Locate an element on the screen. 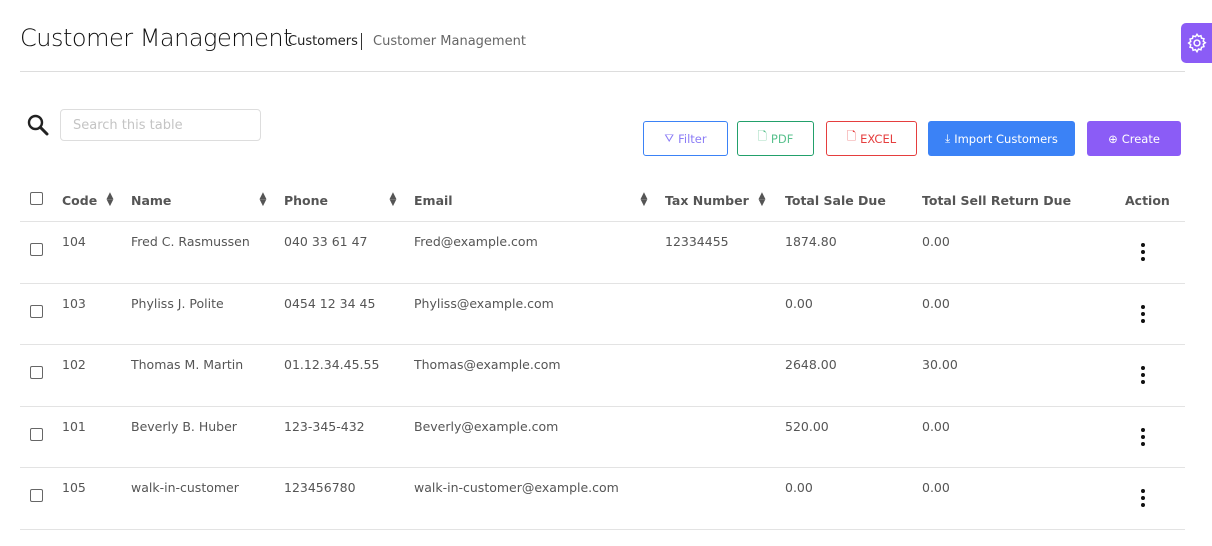  download-icon: ⤓ is located at coordinates (948, 138).